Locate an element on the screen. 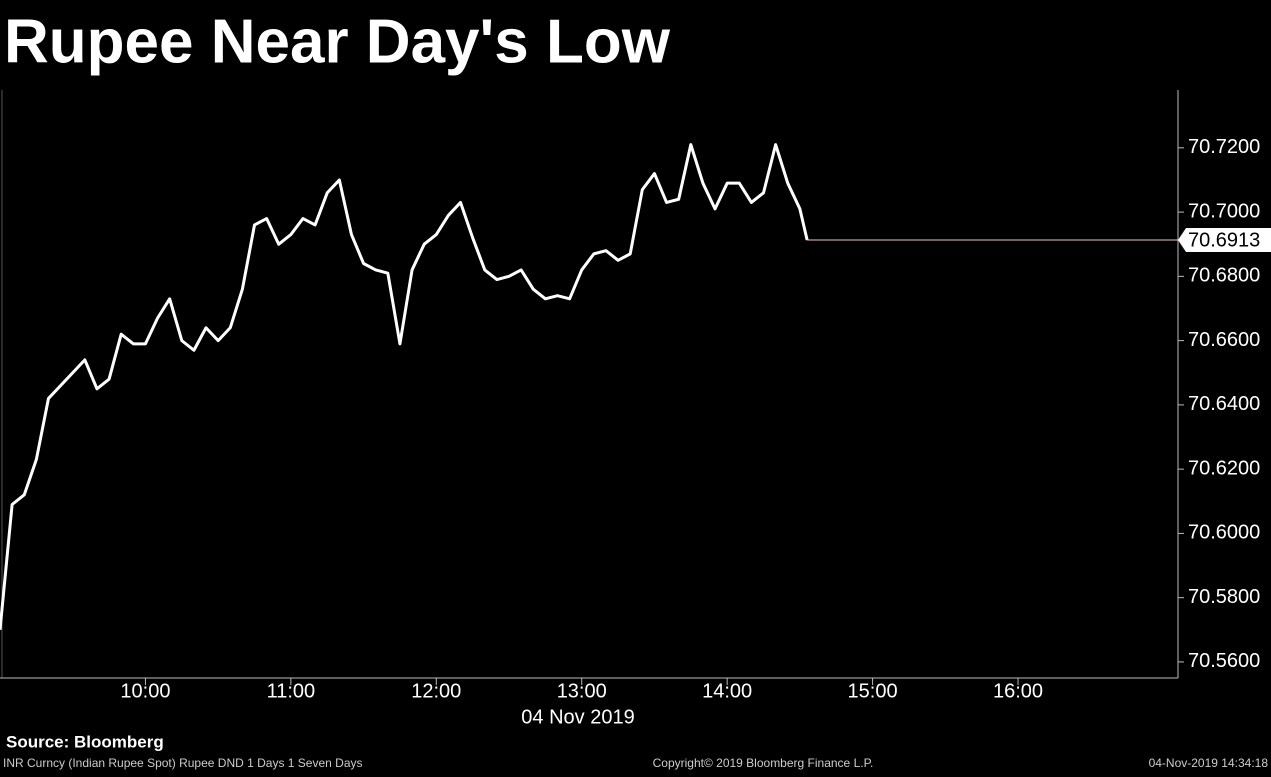 The width and height of the screenshot is (1271, 777). y-tick-label: 70.7200 is located at coordinates (1224, 147).